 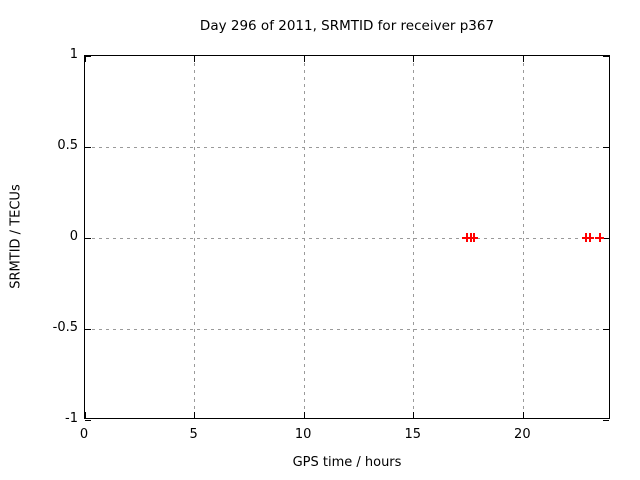 I want to click on x-tick-label: 15, so click(x=413, y=434).